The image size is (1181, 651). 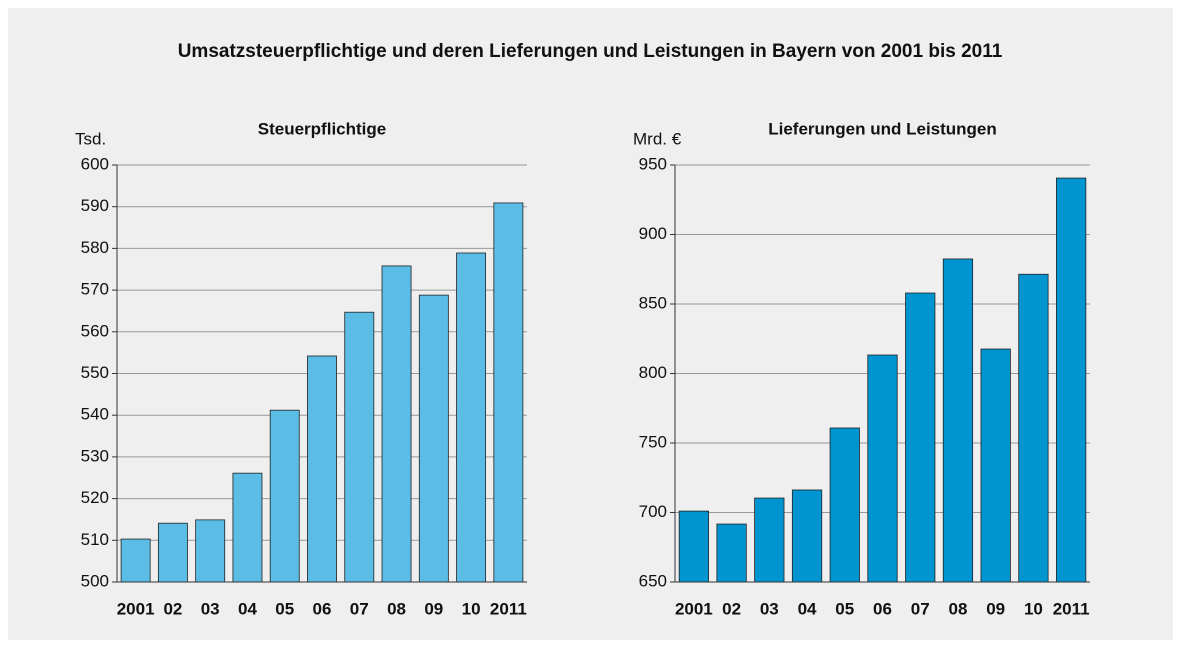 What do you see at coordinates (95, 205) in the screenshot?
I see `y-tick-label: 590` at bounding box center [95, 205].